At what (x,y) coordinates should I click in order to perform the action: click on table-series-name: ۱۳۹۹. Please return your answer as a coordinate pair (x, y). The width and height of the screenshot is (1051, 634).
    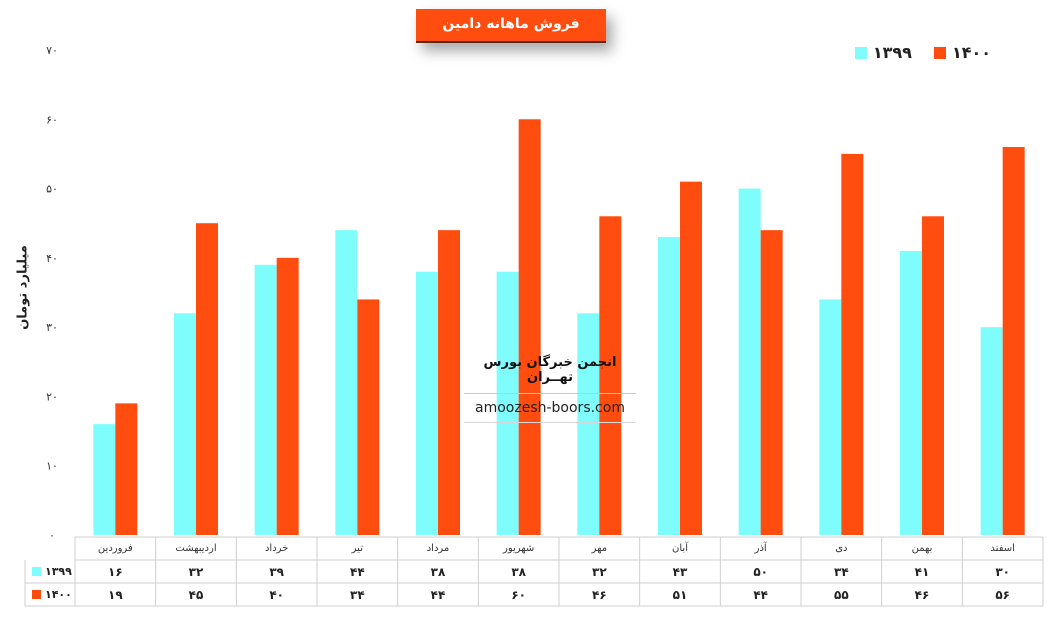
    Looking at the image, I should click on (58, 571).